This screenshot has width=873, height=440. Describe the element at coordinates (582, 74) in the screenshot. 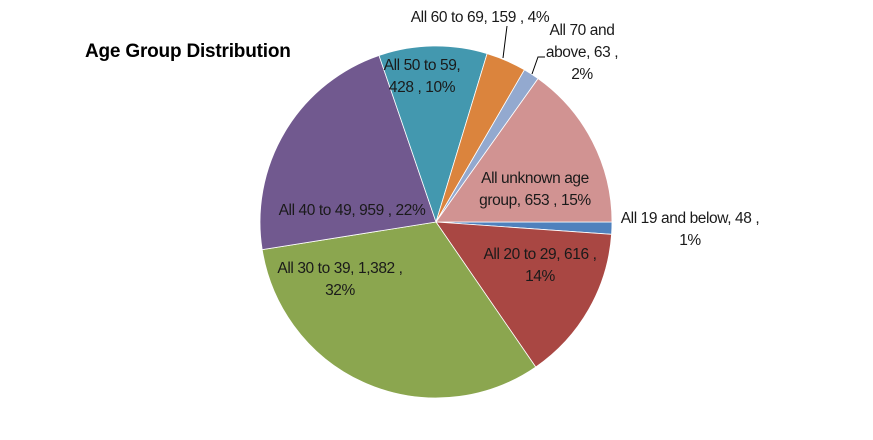

I see `data-label-line: 2%` at that location.